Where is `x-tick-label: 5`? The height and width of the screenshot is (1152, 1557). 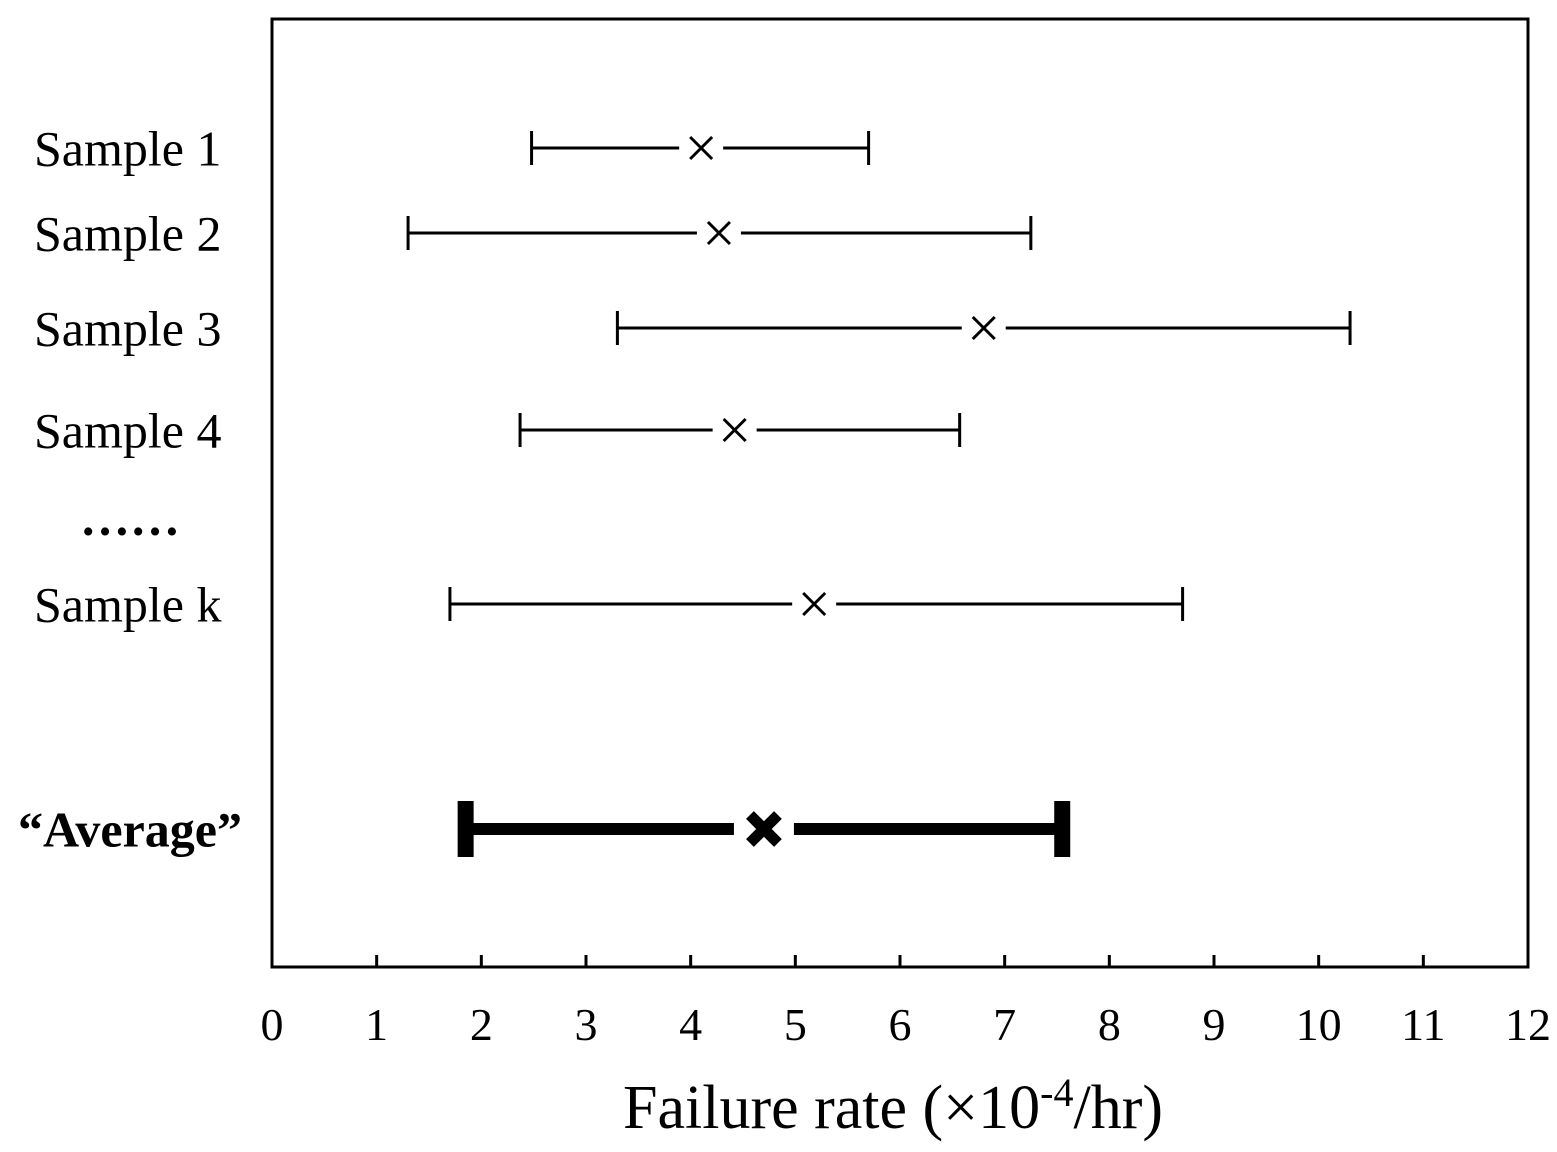
x-tick-label: 5 is located at coordinates (795, 1024).